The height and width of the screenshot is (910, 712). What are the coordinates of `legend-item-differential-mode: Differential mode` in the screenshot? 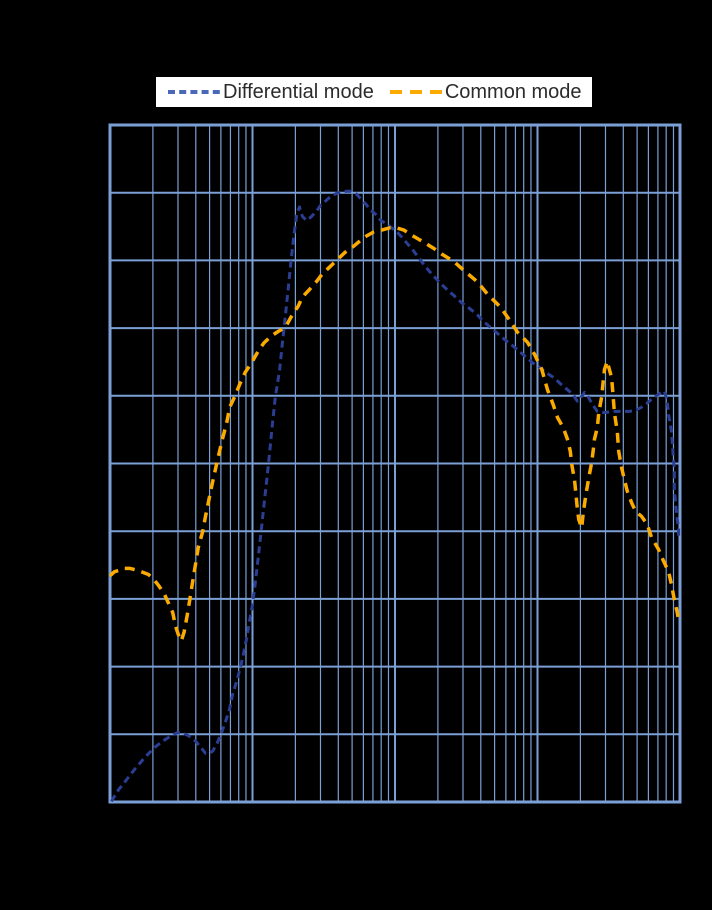 It's located at (271, 92).